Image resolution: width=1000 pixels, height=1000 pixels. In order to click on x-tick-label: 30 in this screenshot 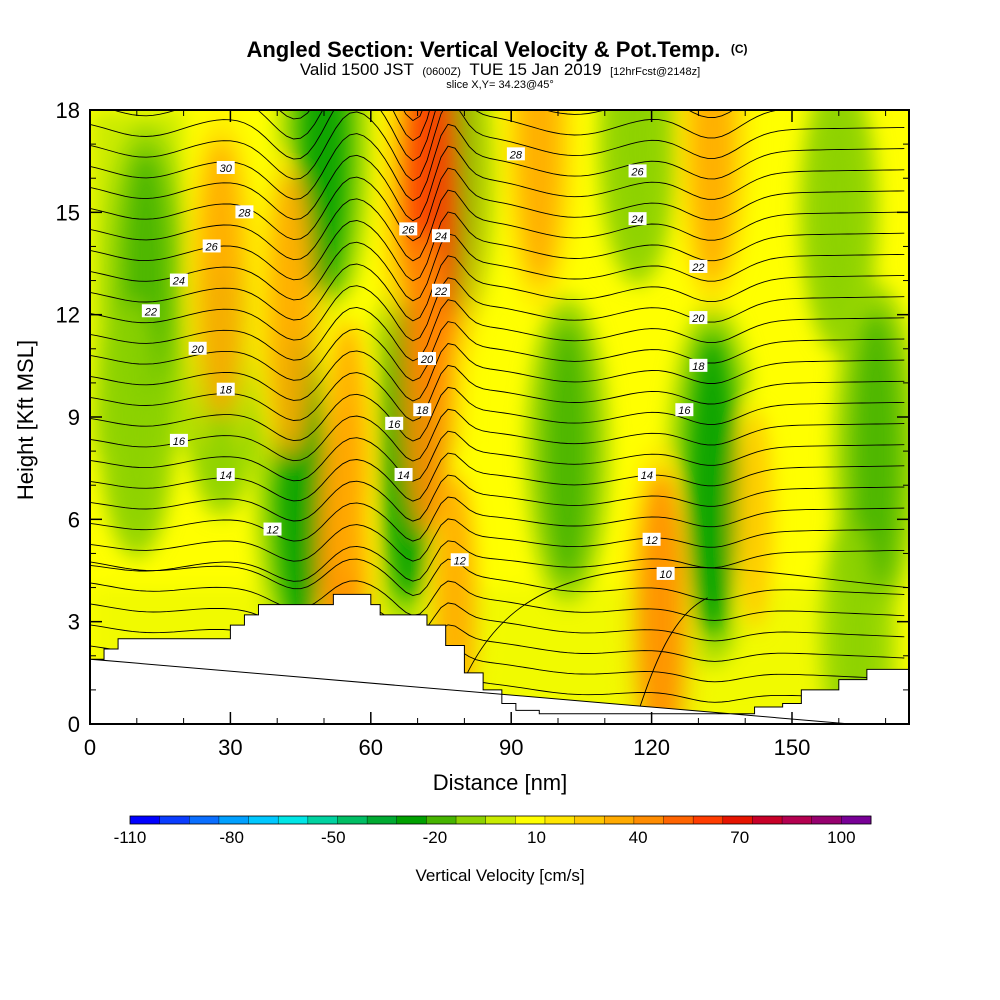, I will do `click(230, 747)`.